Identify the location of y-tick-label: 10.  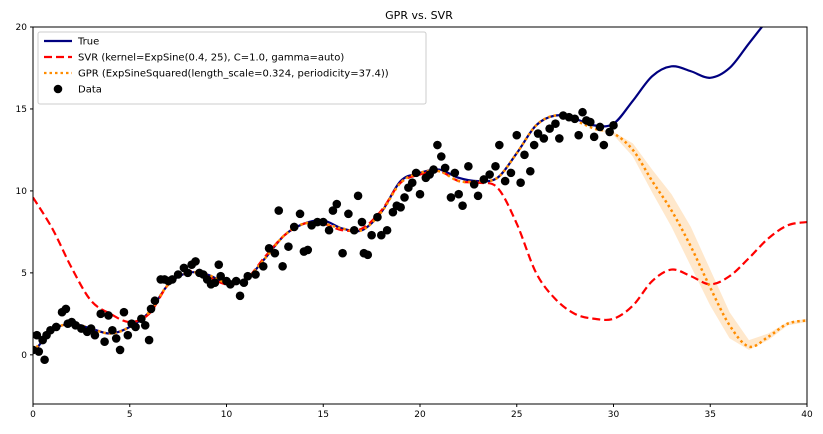
(22, 192).